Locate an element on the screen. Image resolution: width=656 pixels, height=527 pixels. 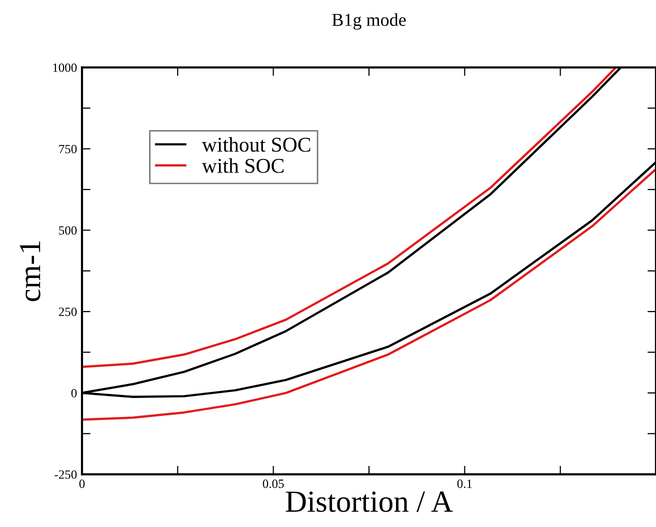
y-tick-label: 0 is located at coordinates (74, 393).